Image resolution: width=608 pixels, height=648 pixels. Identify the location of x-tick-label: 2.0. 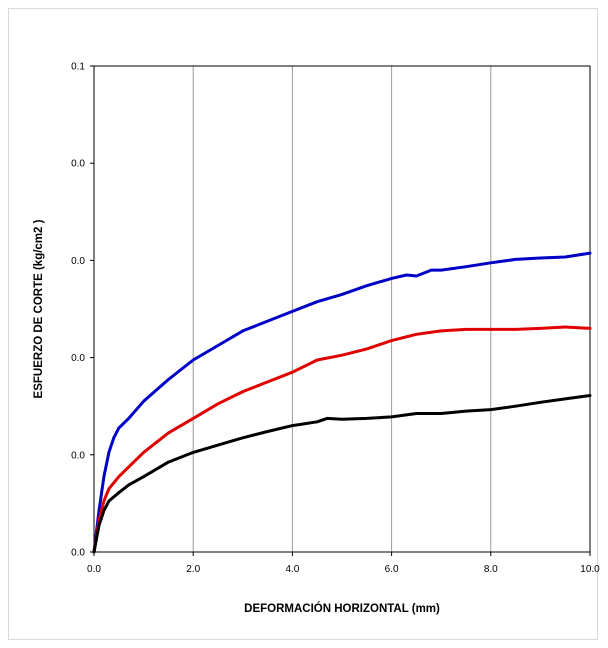
(193, 569).